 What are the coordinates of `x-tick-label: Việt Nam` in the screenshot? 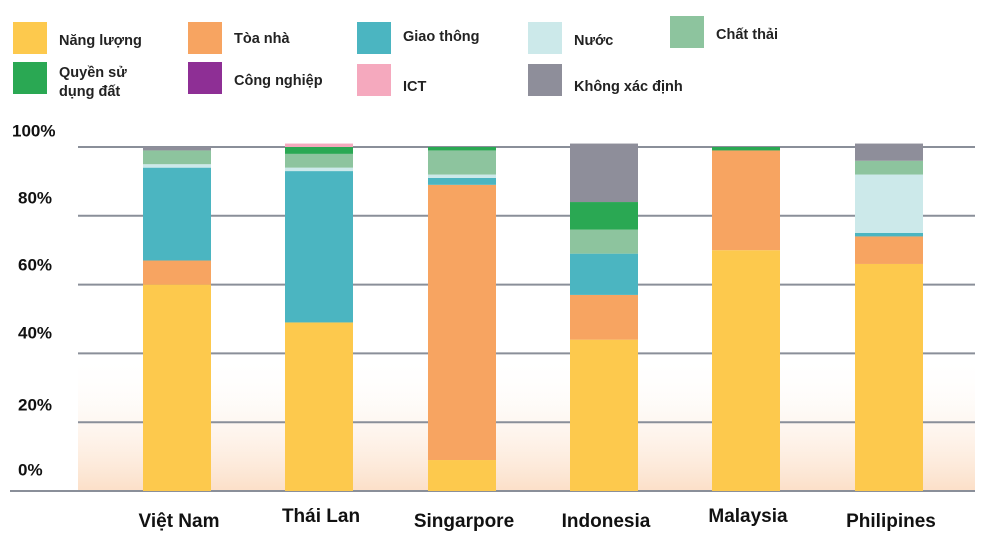 It's located at (179, 521).